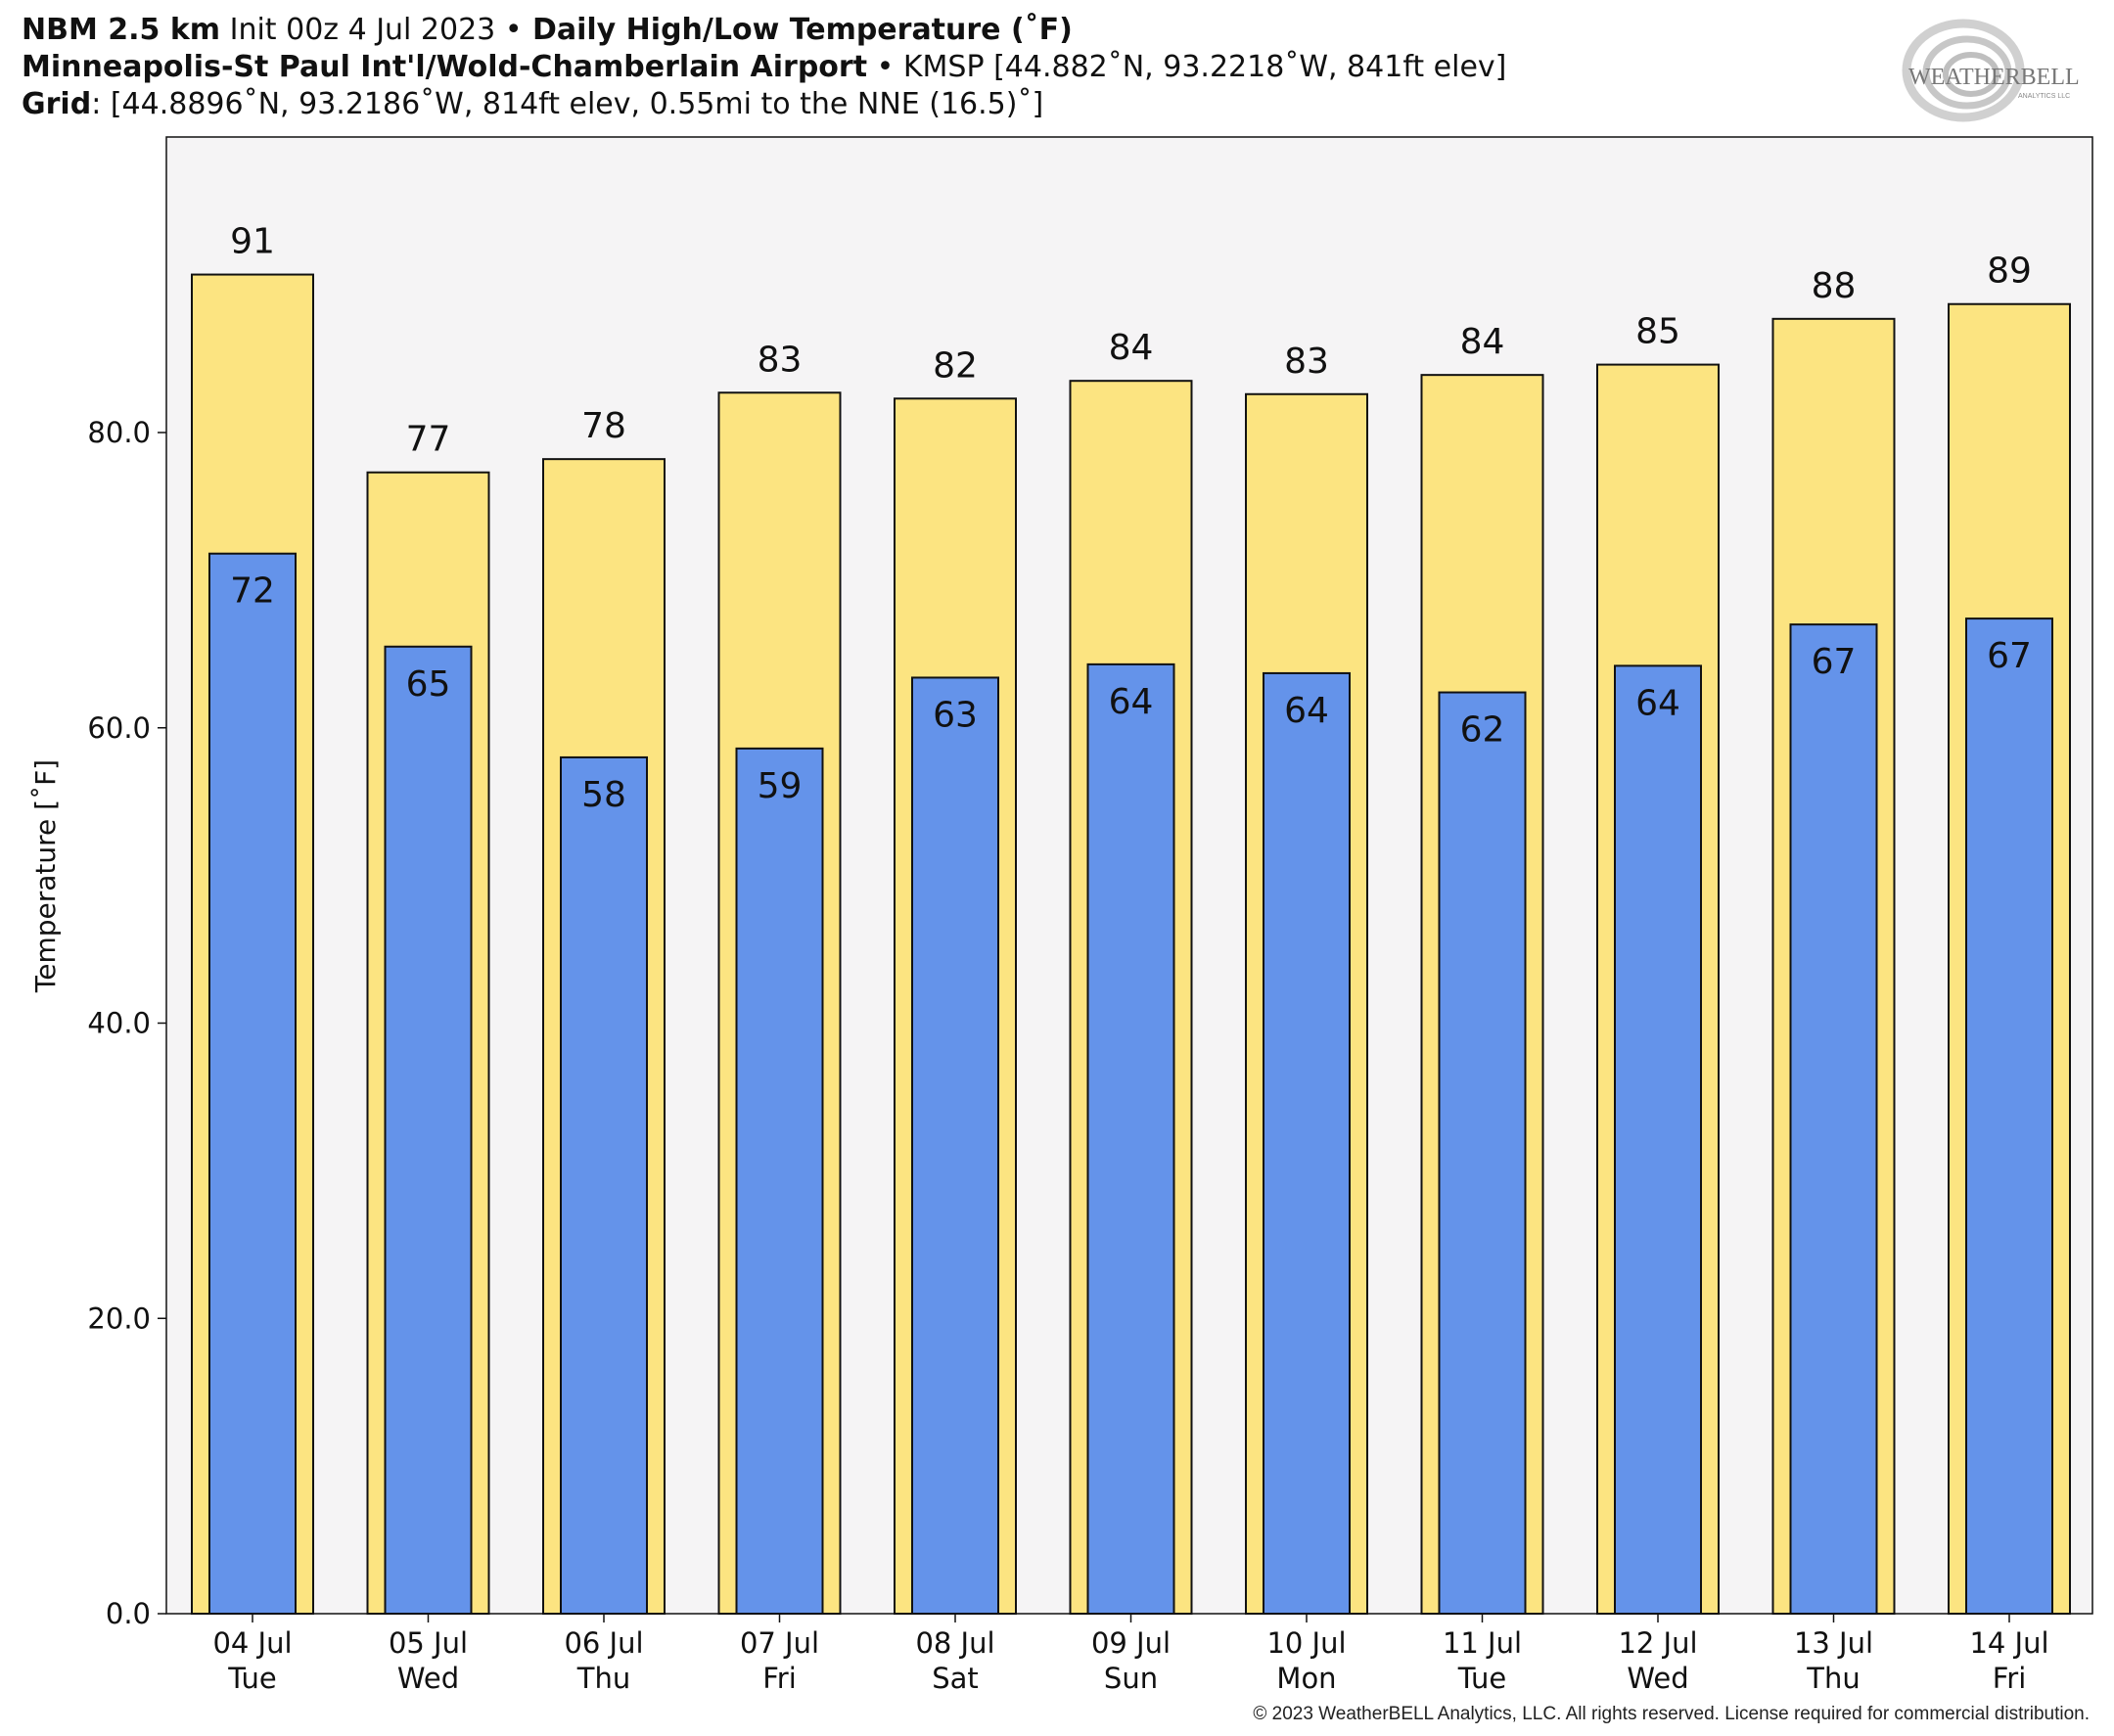 This screenshot has height=1736, width=2114. What do you see at coordinates (252, 242) in the screenshot?
I see `high-value-label: 91` at bounding box center [252, 242].